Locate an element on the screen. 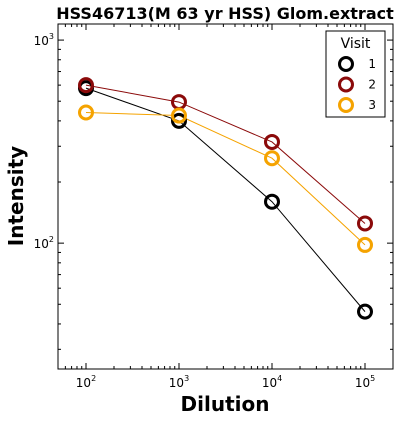  y-tick-label: 10³ is located at coordinates (44, 40).